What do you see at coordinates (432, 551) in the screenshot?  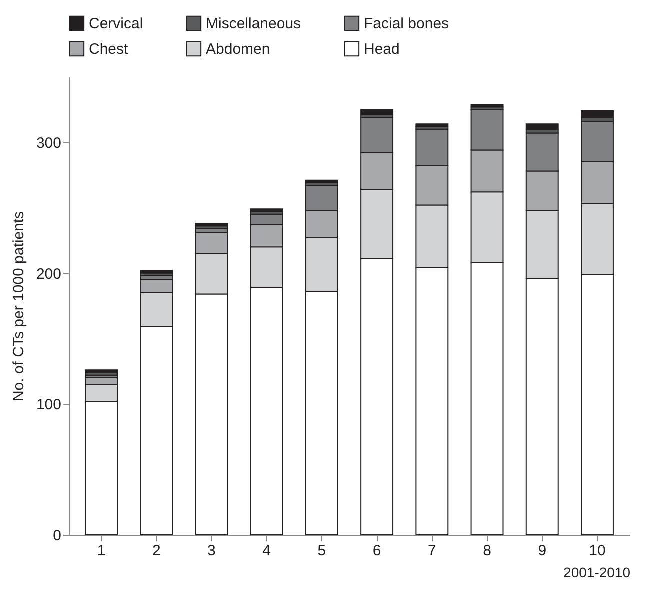 I see `x-tick-label: 7` at bounding box center [432, 551].